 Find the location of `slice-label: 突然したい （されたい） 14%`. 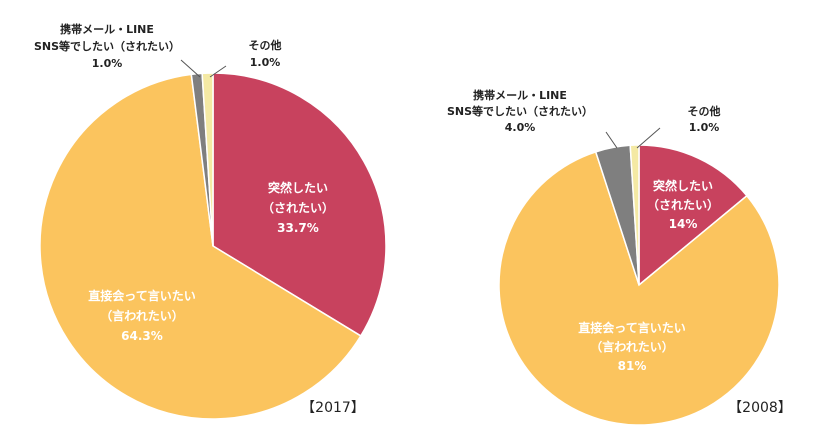

slice-label: 突然したい （されたい） 14% is located at coordinates (683, 204).